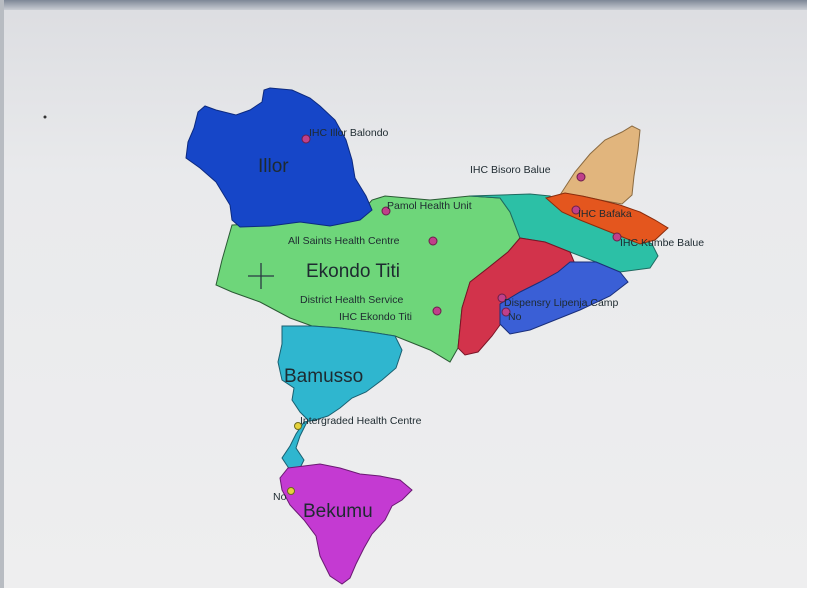 This screenshot has width=819, height=593. What do you see at coordinates (361, 421) in the screenshot?
I see `facility-label-intergraded: Intergraded Health Centre` at bounding box center [361, 421].